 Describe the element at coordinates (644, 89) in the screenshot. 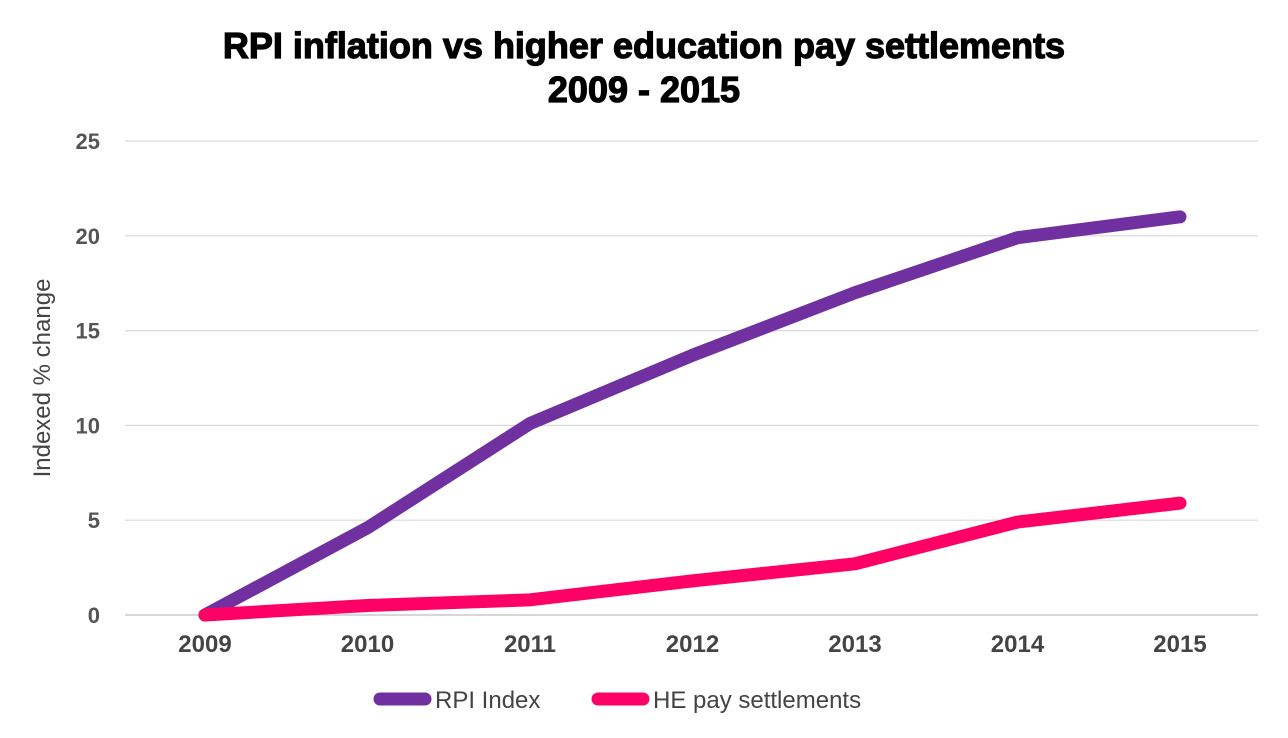

I see `chart-title-line-2: 2009 - 2015` at that location.